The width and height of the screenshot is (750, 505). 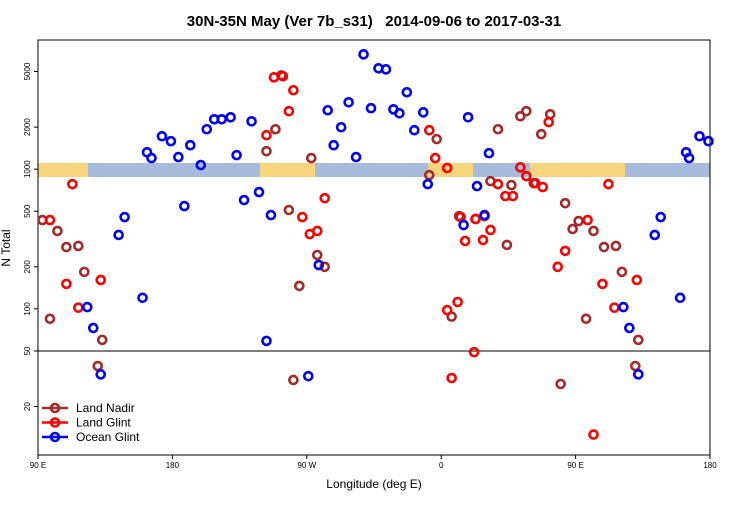 What do you see at coordinates (6, 247) in the screenshot?
I see `y-axis-label: N Total` at bounding box center [6, 247].